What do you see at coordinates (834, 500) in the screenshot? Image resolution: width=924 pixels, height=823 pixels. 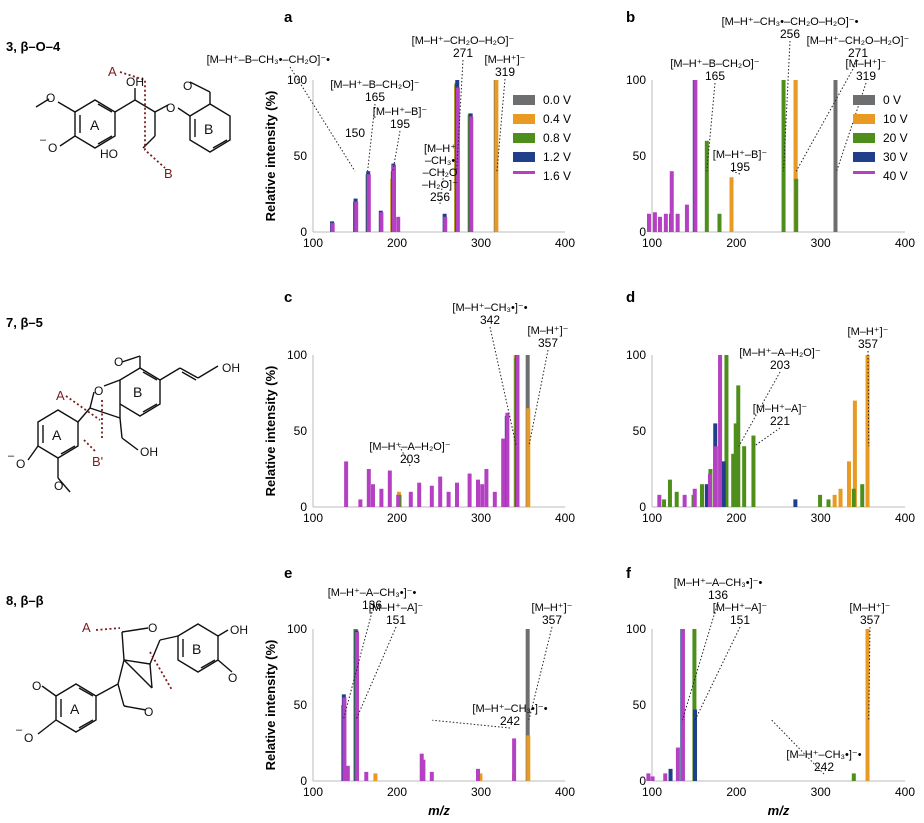 I see `bar-10V` at bounding box center [834, 500].